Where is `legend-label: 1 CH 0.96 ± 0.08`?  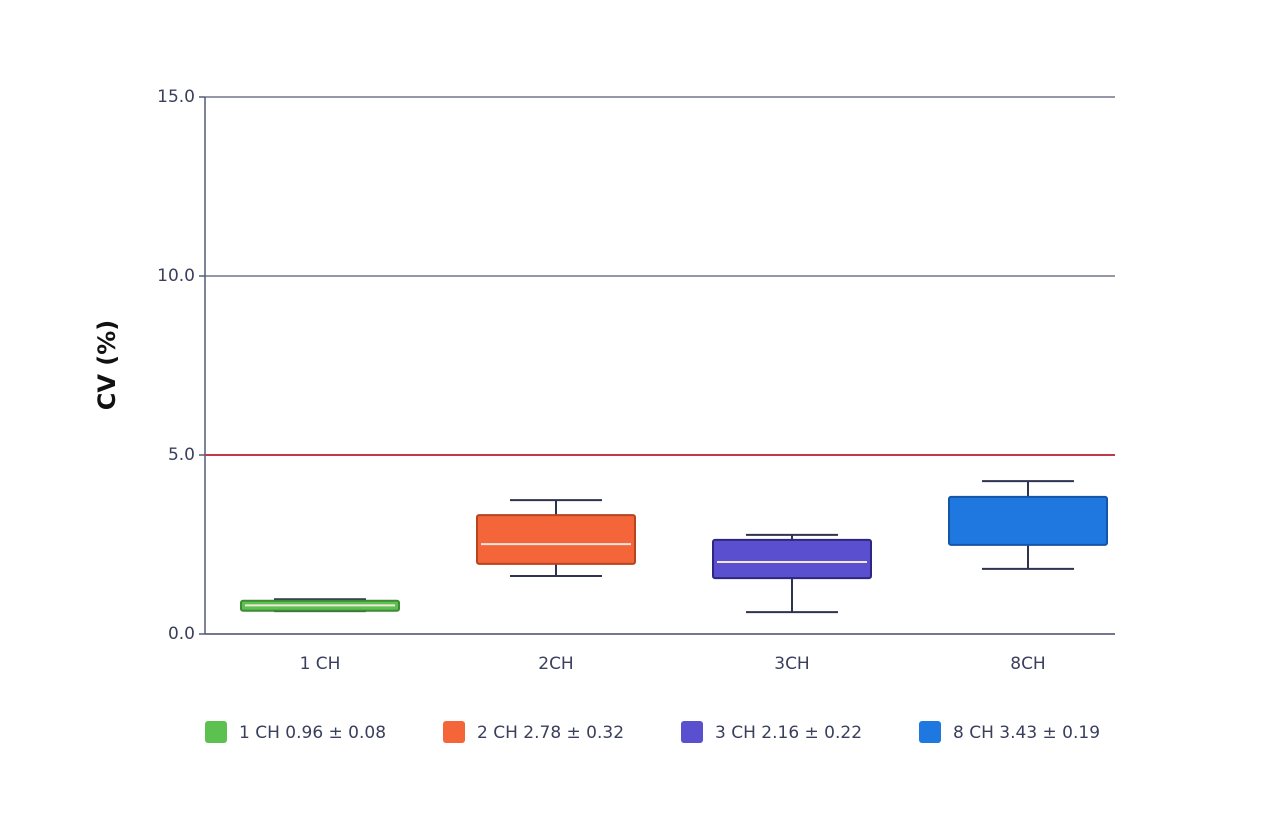
legend-label: 1 CH 0.96 ± 0.08 is located at coordinates (312, 733).